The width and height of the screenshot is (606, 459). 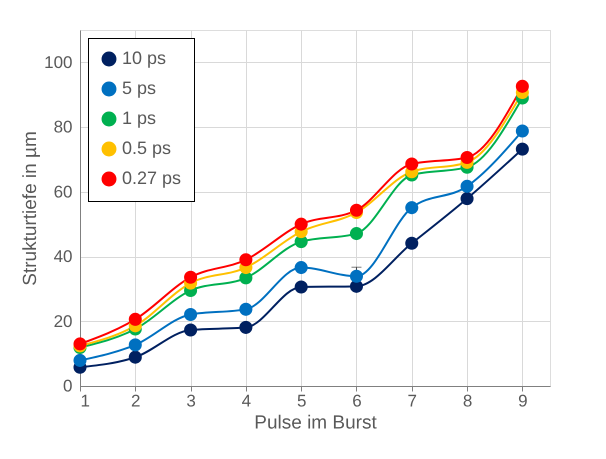 I want to click on y-tick-label: 80, so click(x=63, y=127).